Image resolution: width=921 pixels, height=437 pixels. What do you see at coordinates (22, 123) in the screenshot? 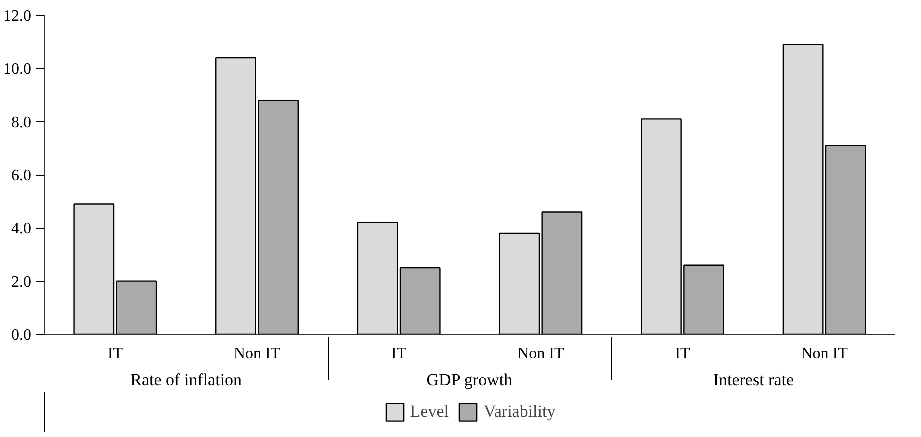
I see `y-tick-label: 8.0` at bounding box center [22, 123].